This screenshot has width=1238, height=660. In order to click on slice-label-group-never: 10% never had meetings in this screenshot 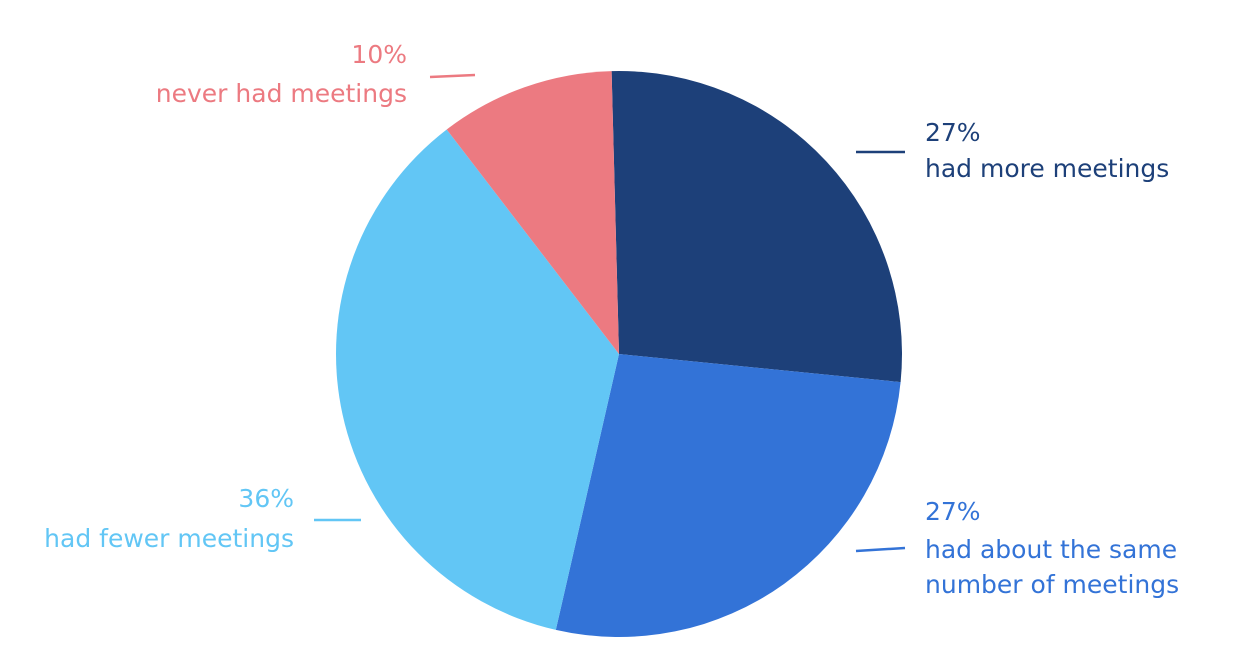, I will do `click(316, 74)`.